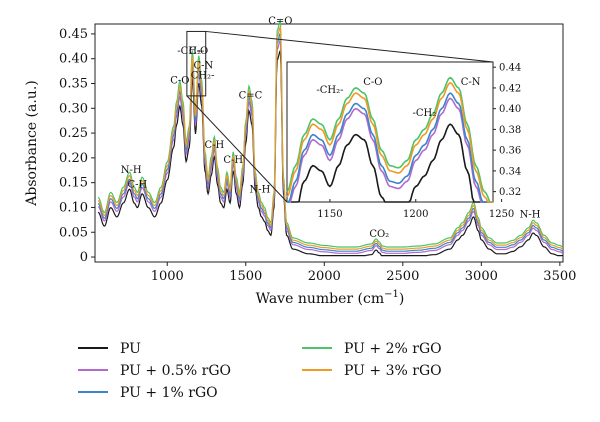  What do you see at coordinates (402, 276) in the screenshot?
I see `x-tick-label: 2500` at bounding box center [402, 276].